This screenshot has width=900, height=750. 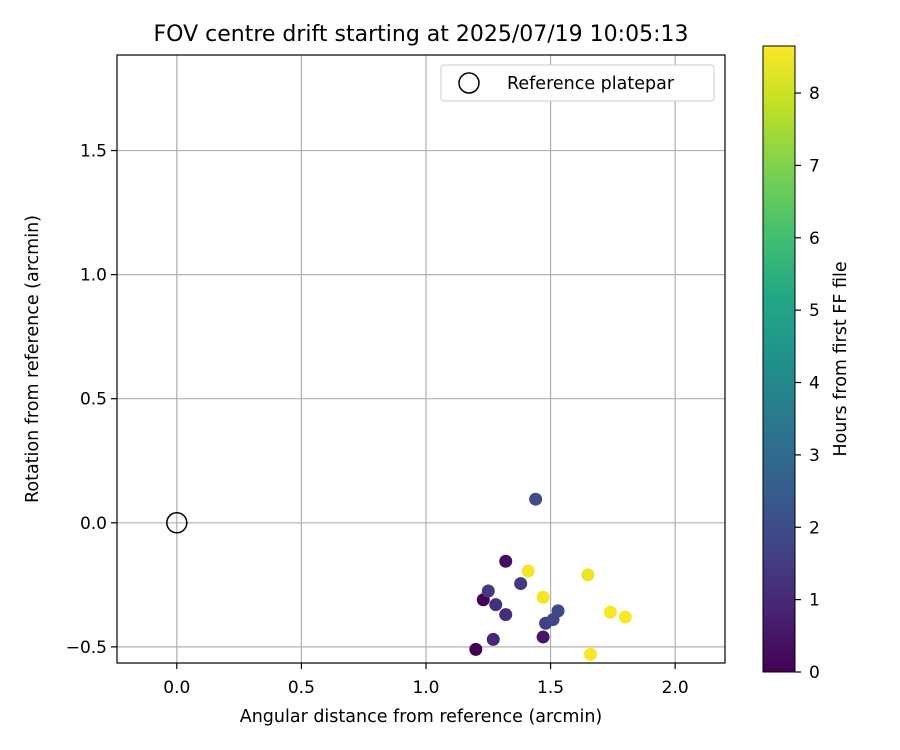 I want to click on x-tick-label: 0.0, so click(x=176, y=688).